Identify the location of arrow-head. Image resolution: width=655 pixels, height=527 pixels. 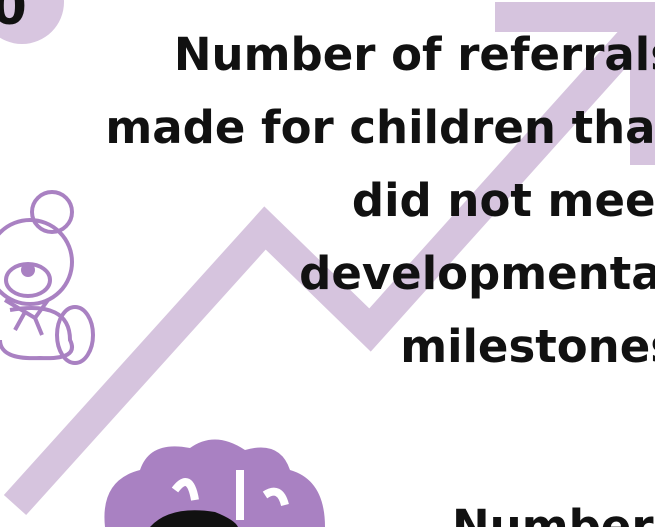
(575, 83).